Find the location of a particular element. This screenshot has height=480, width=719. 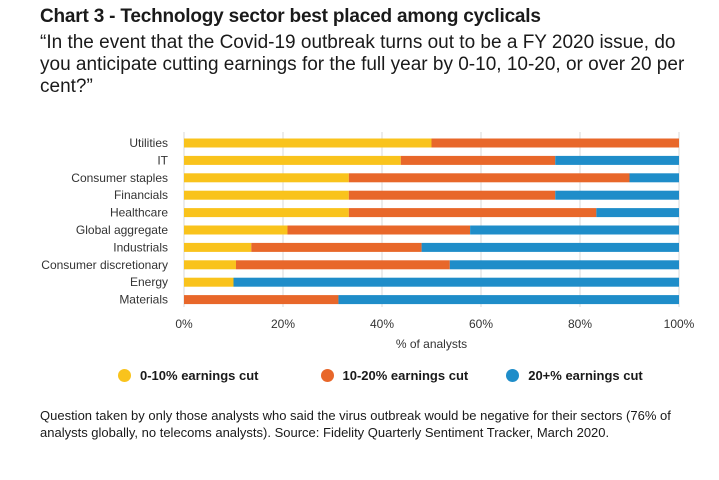

legend-label-0-10: 0-10% earnings cut is located at coordinates (199, 375).